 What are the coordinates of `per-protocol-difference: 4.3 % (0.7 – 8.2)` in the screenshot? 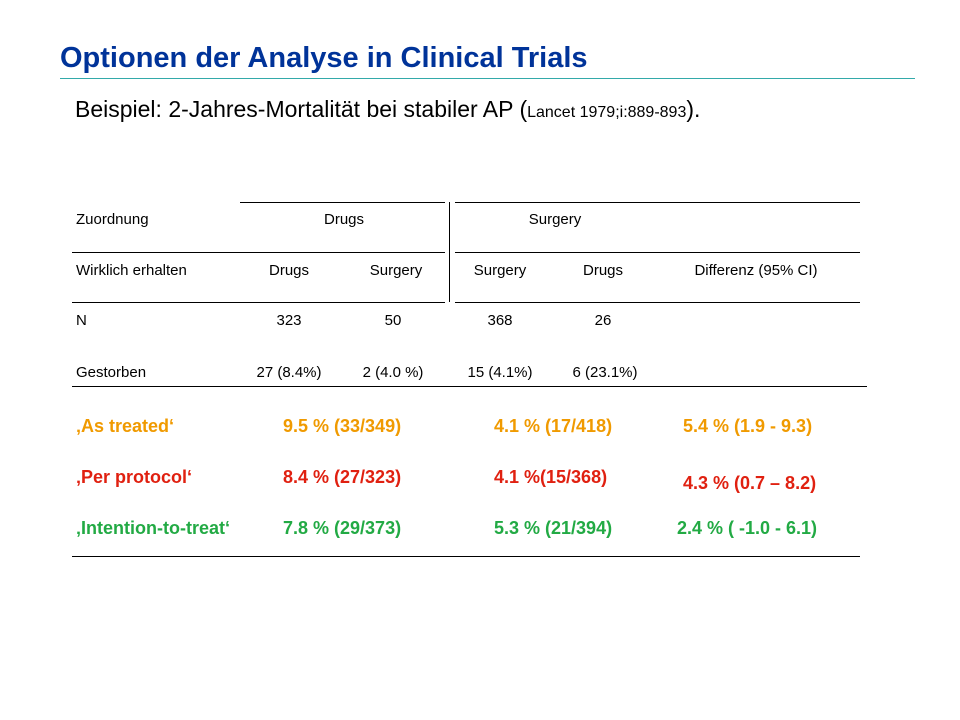 It's located at (750, 483).